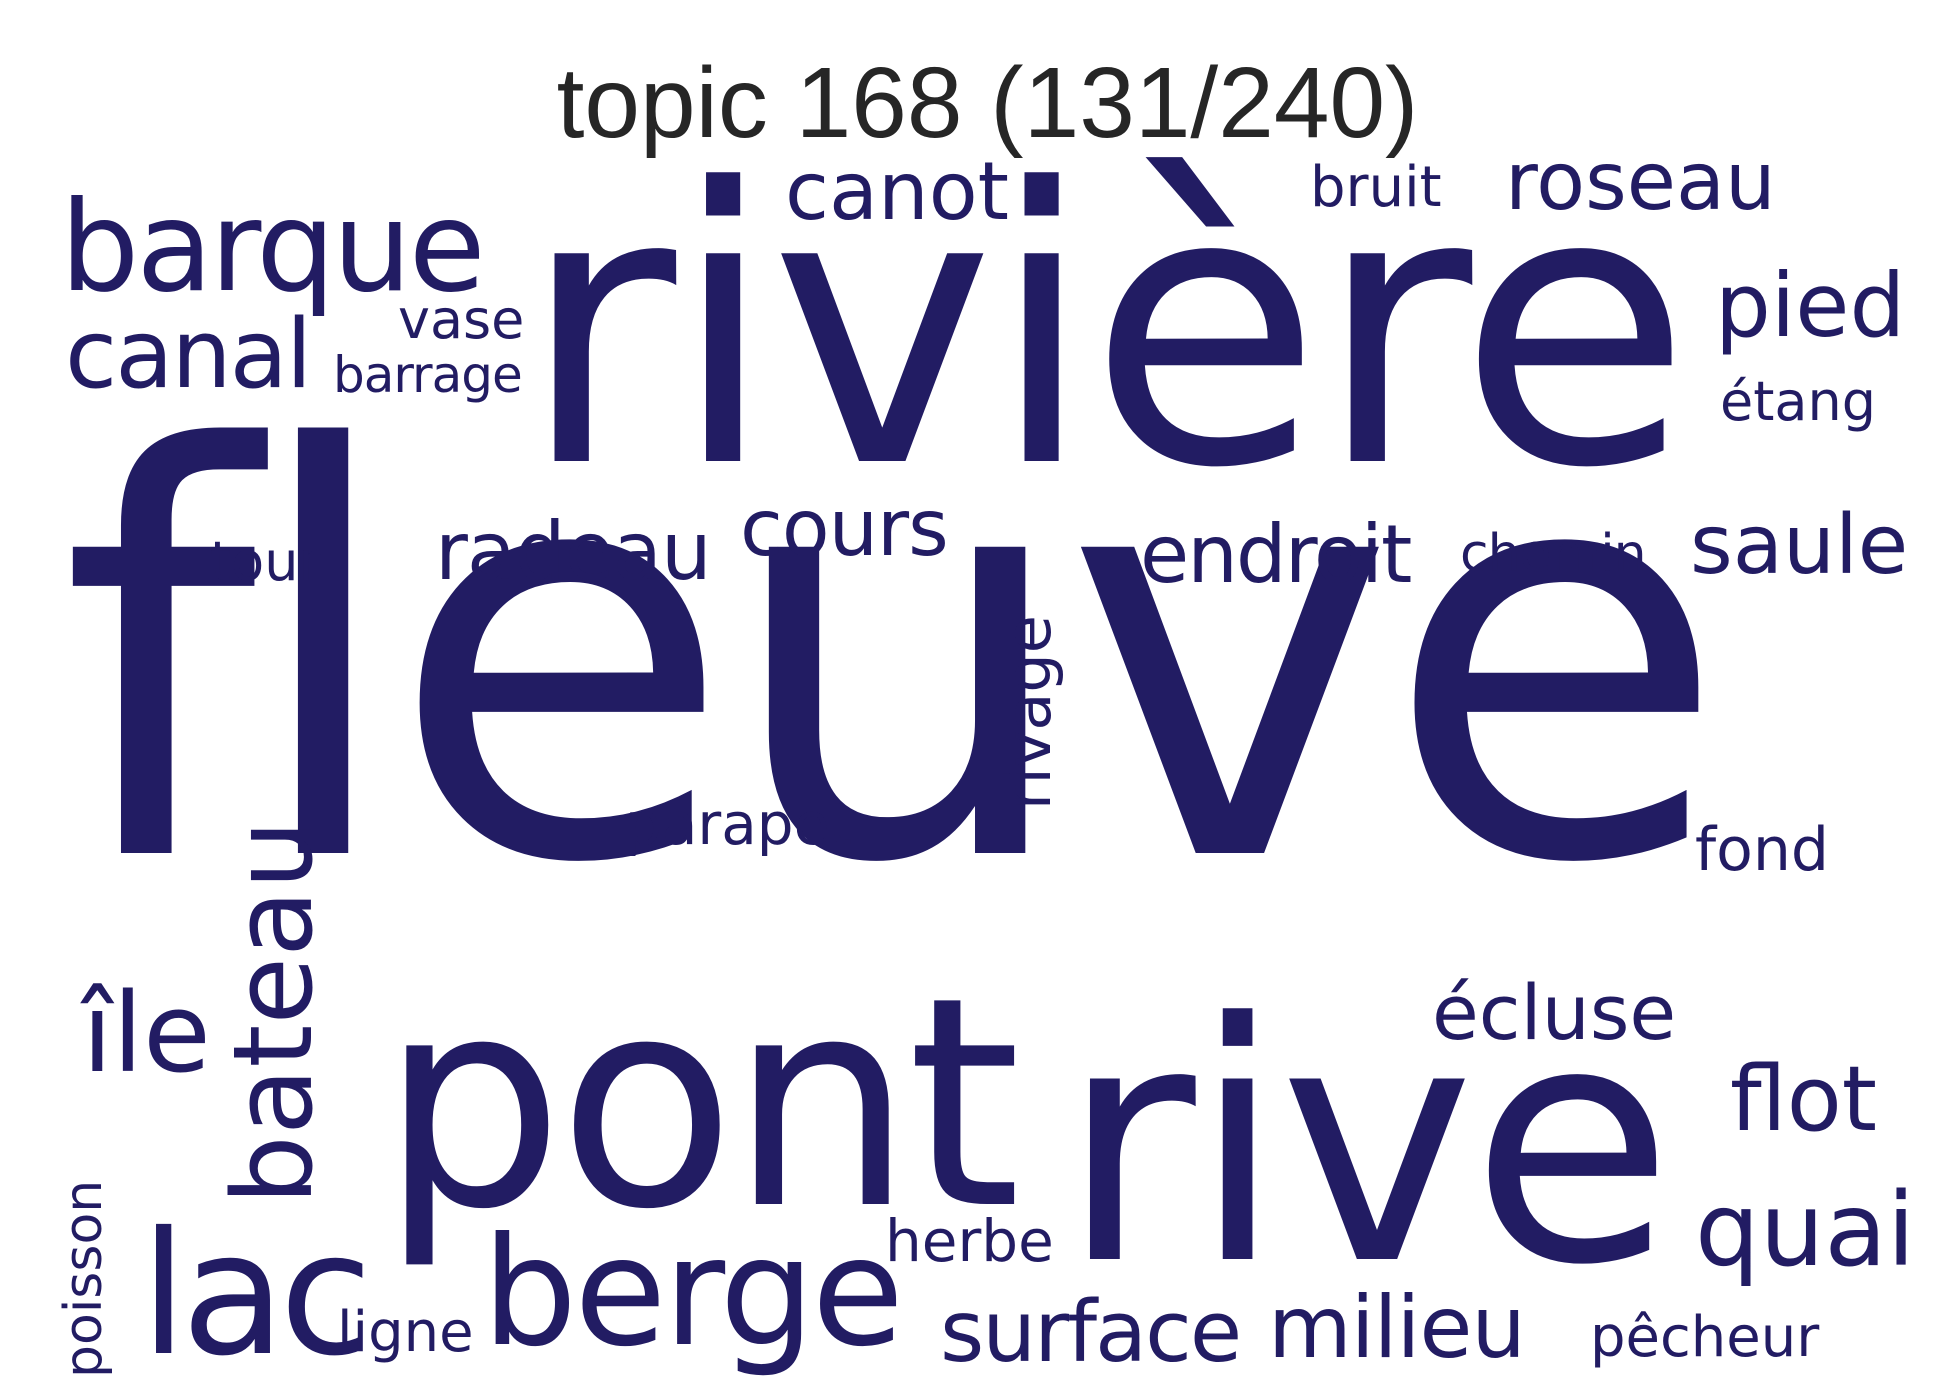 Image resolution: width=1950 pixels, height=1400 pixels. What do you see at coordinates (693, 1293) in the screenshot?
I see `word-berge: berge` at bounding box center [693, 1293].